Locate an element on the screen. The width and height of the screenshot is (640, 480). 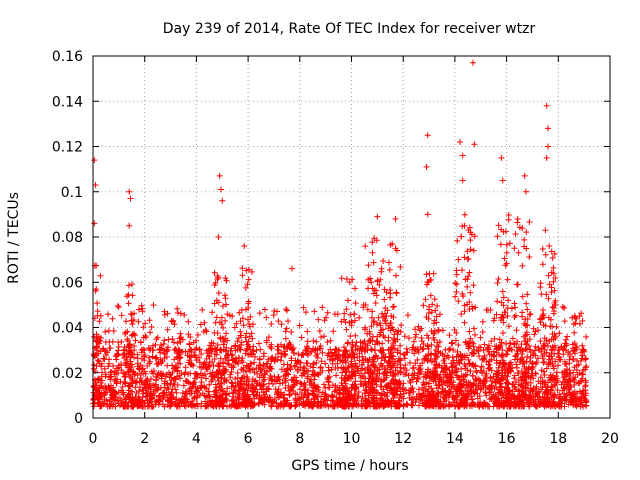
y-tick-labels: 0 0.02 0.04 0.06 0.08 0.1 0.12 0.14 0.16 is located at coordinates (67, 238).